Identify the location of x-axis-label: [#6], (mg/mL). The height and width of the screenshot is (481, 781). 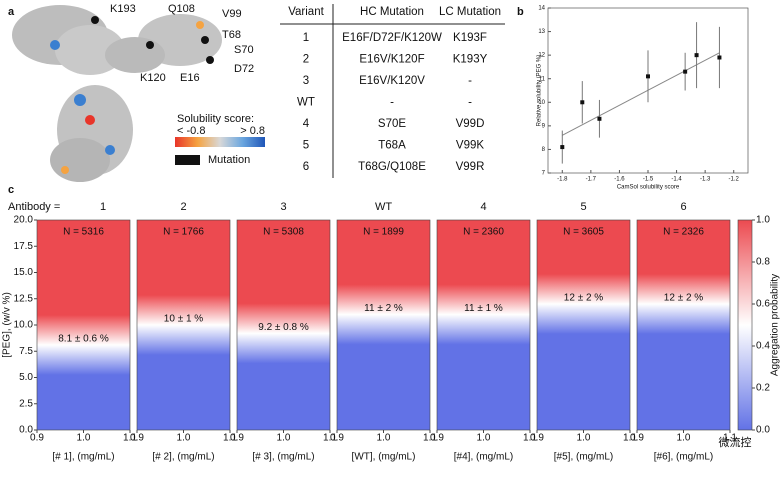
(683, 457).